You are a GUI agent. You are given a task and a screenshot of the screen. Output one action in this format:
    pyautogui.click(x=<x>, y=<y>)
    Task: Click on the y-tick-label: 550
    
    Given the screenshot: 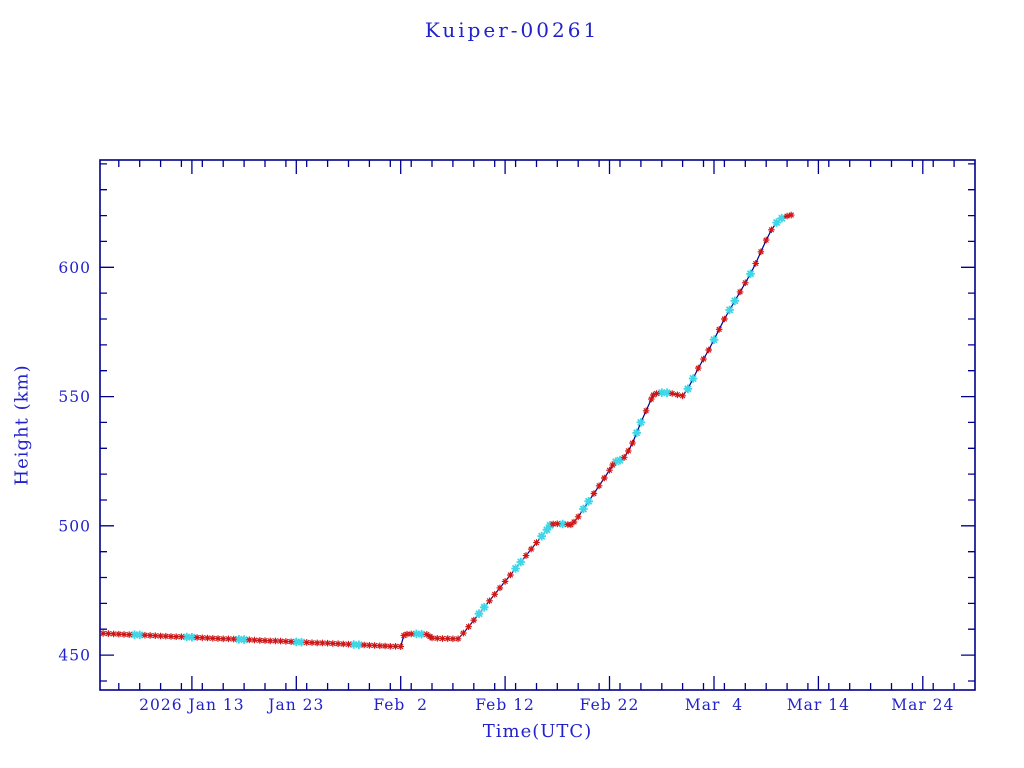 What is the action you would take?
    pyautogui.click(x=74, y=397)
    